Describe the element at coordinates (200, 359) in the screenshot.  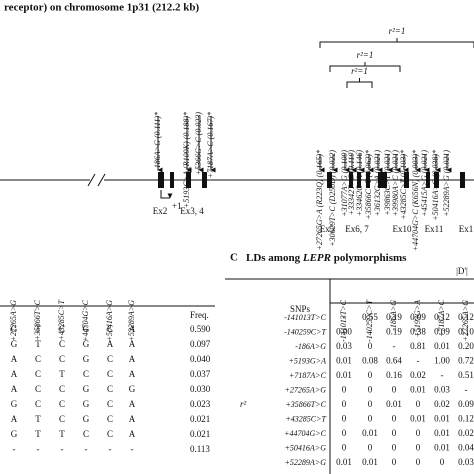
I see `freq: 0.040` at that location.